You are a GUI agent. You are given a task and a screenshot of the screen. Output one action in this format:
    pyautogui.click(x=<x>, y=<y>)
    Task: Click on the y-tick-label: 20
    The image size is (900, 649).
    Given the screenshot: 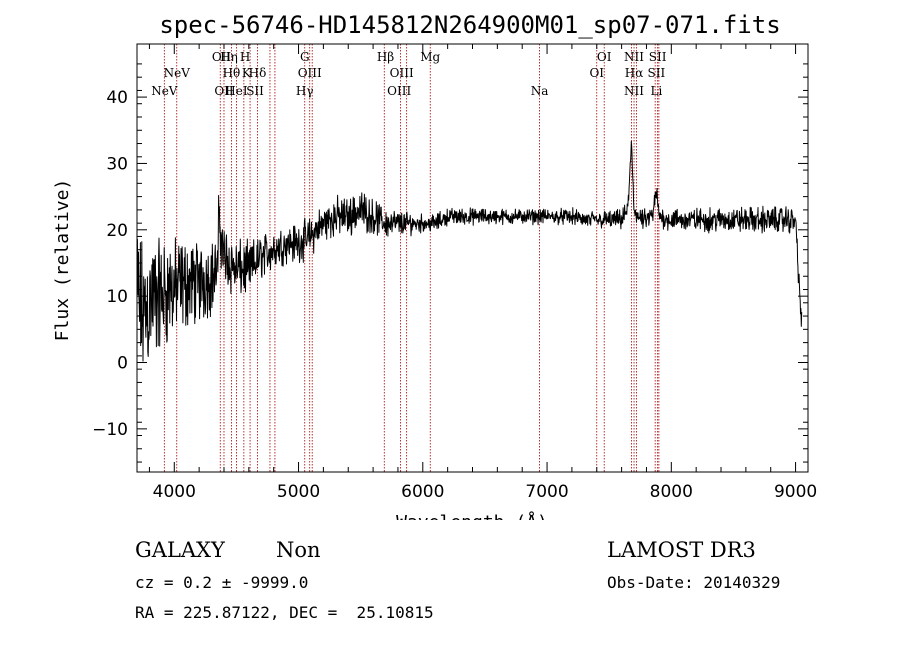 What is the action you would take?
    pyautogui.click(x=117, y=231)
    